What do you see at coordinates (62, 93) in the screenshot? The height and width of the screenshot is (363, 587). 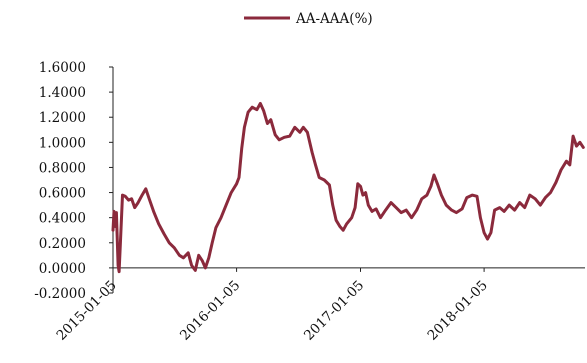 I see `y-tick-label: 1.4000` at bounding box center [62, 93].